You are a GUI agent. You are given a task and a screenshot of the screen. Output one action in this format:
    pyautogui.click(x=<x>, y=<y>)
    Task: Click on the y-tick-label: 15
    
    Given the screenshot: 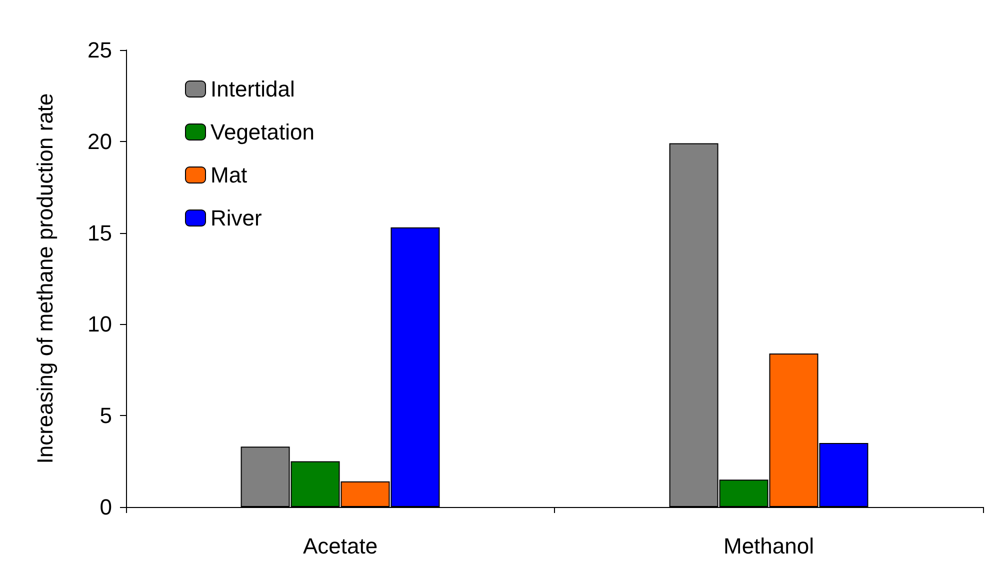 What is the action you would take?
    pyautogui.click(x=100, y=233)
    